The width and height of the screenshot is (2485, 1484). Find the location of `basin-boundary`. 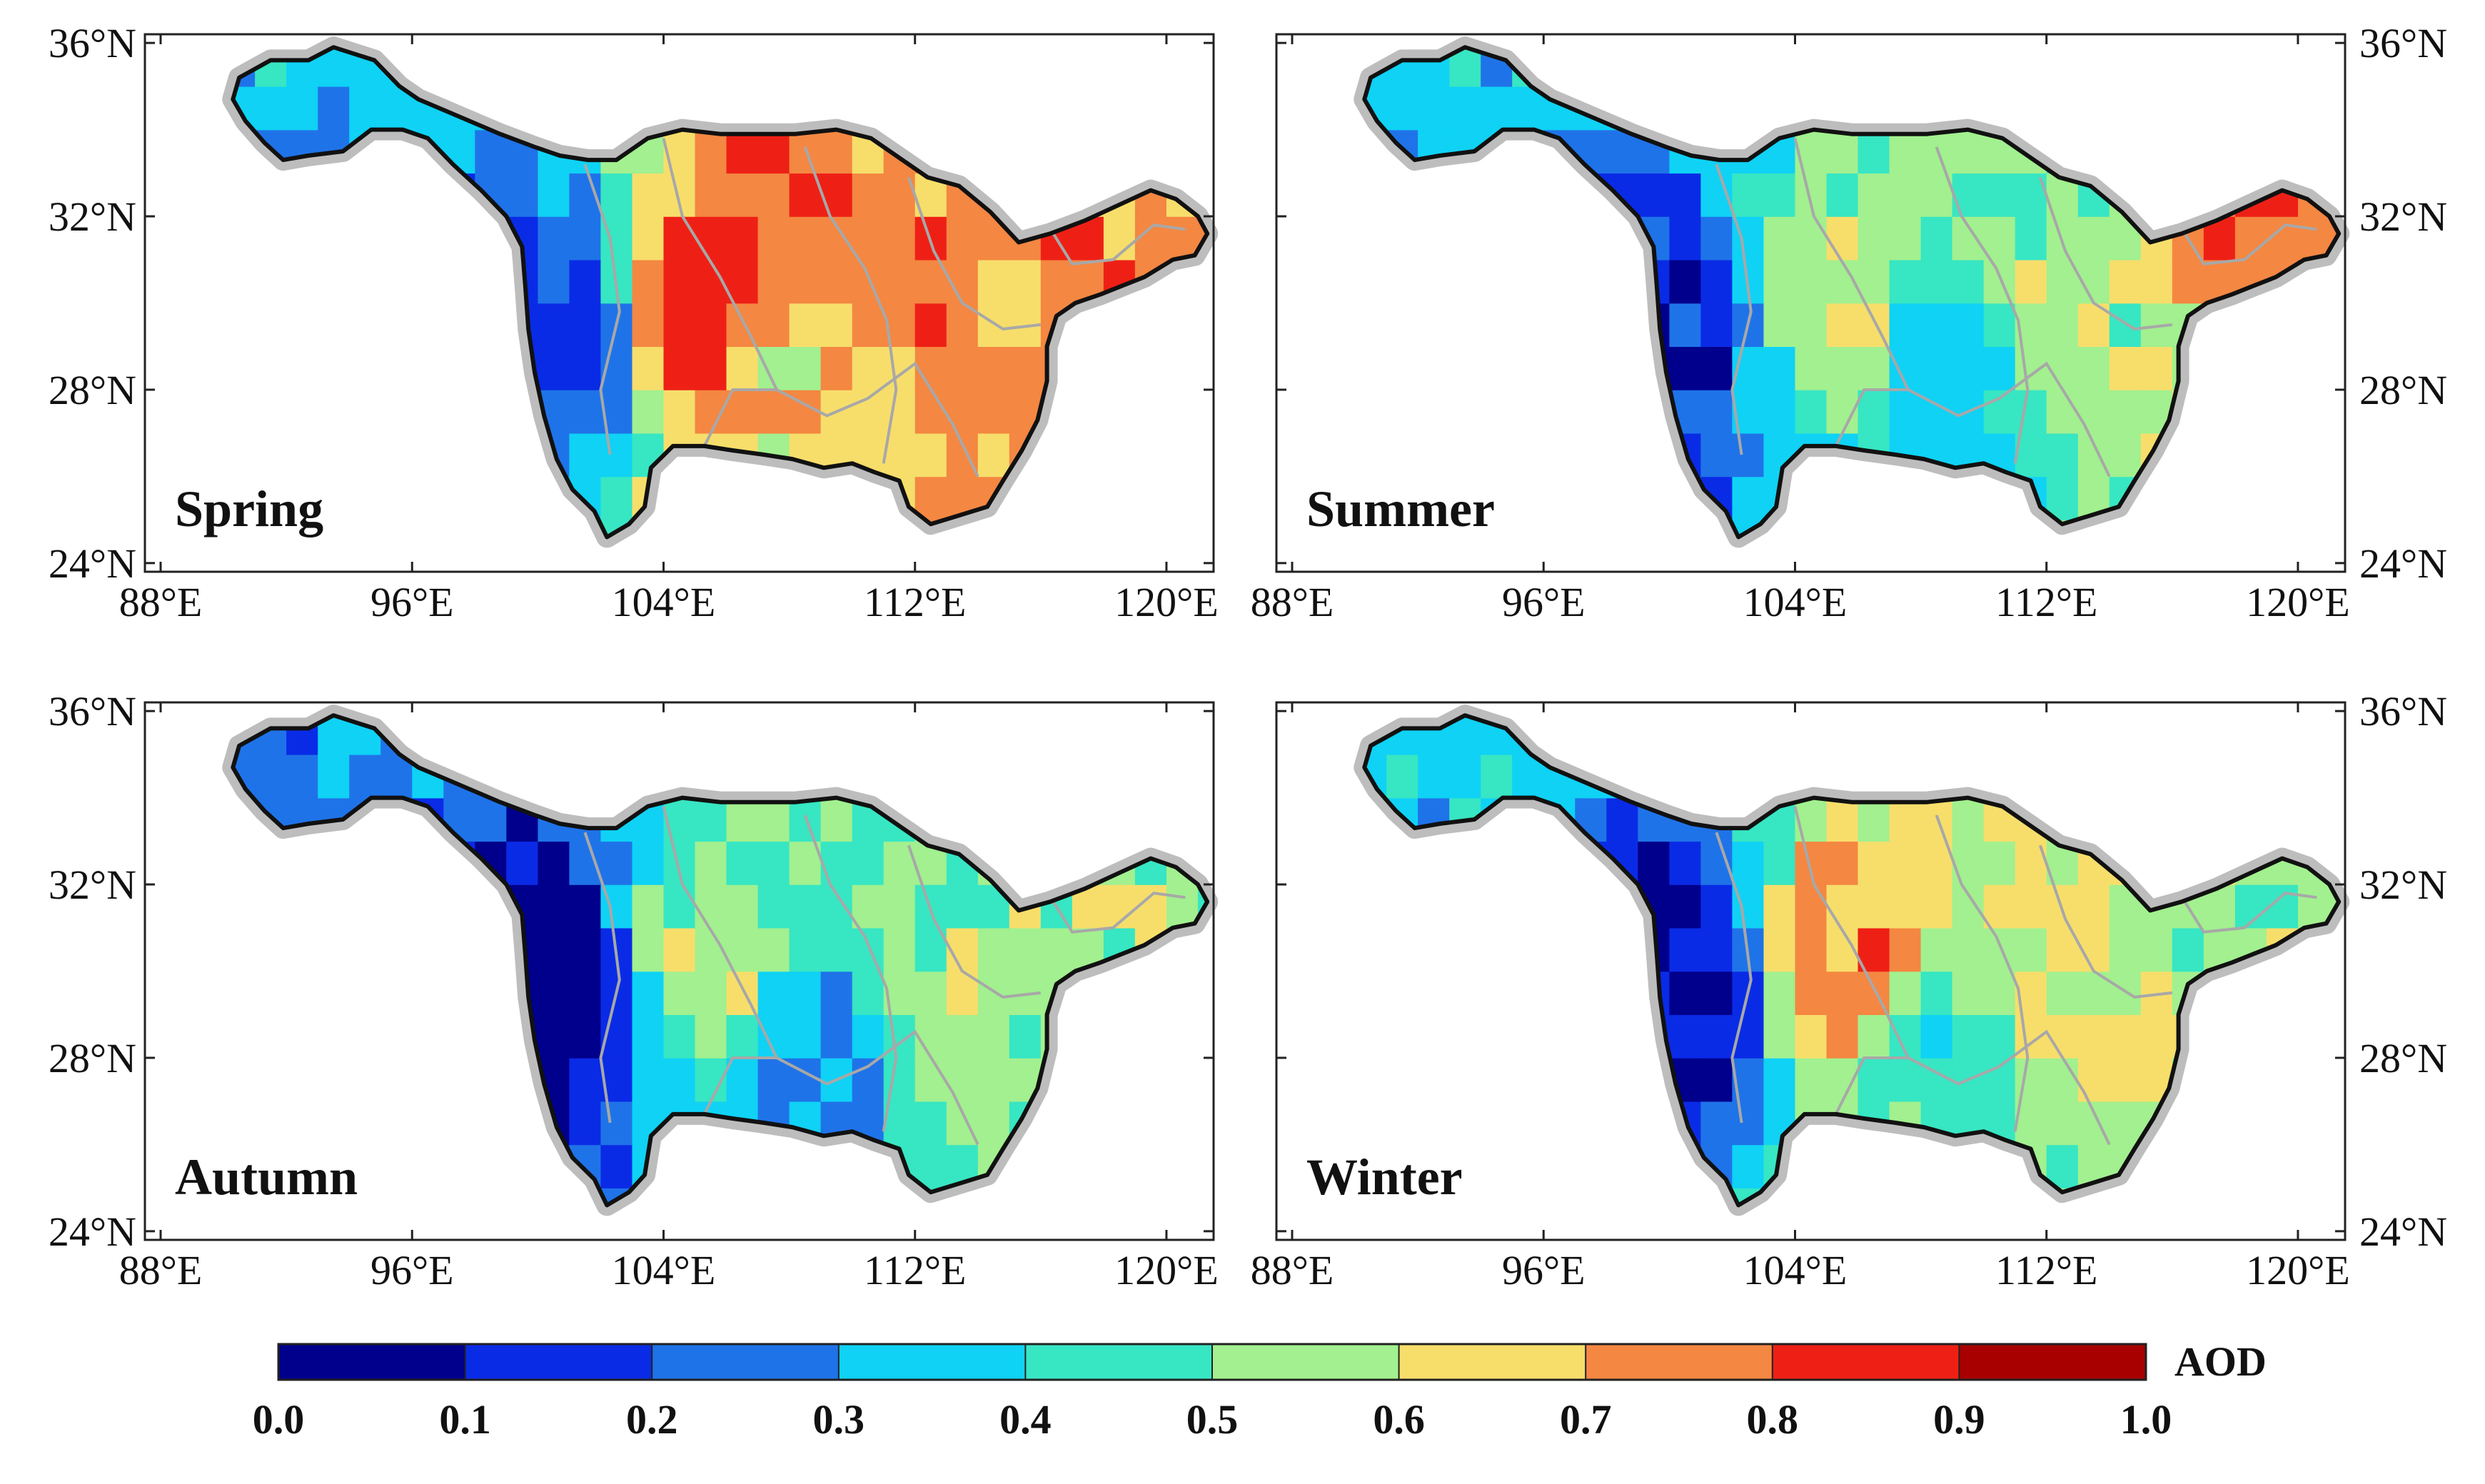

basin-boundary is located at coordinates (1852, 292).